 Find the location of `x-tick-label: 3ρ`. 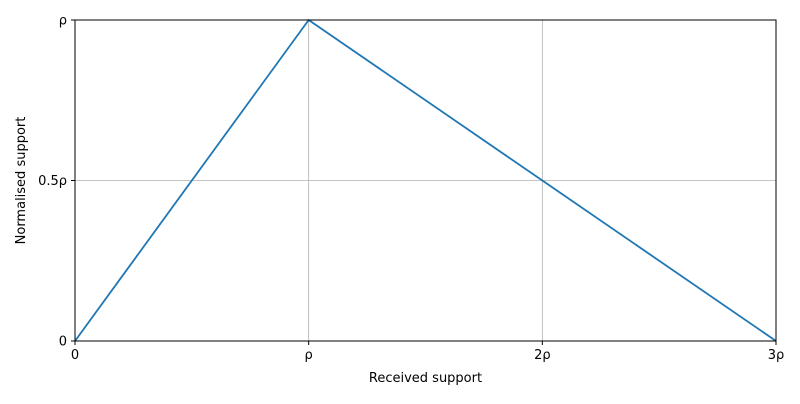

x-tick-label: 3ρ is located at coordinates (776, 355).